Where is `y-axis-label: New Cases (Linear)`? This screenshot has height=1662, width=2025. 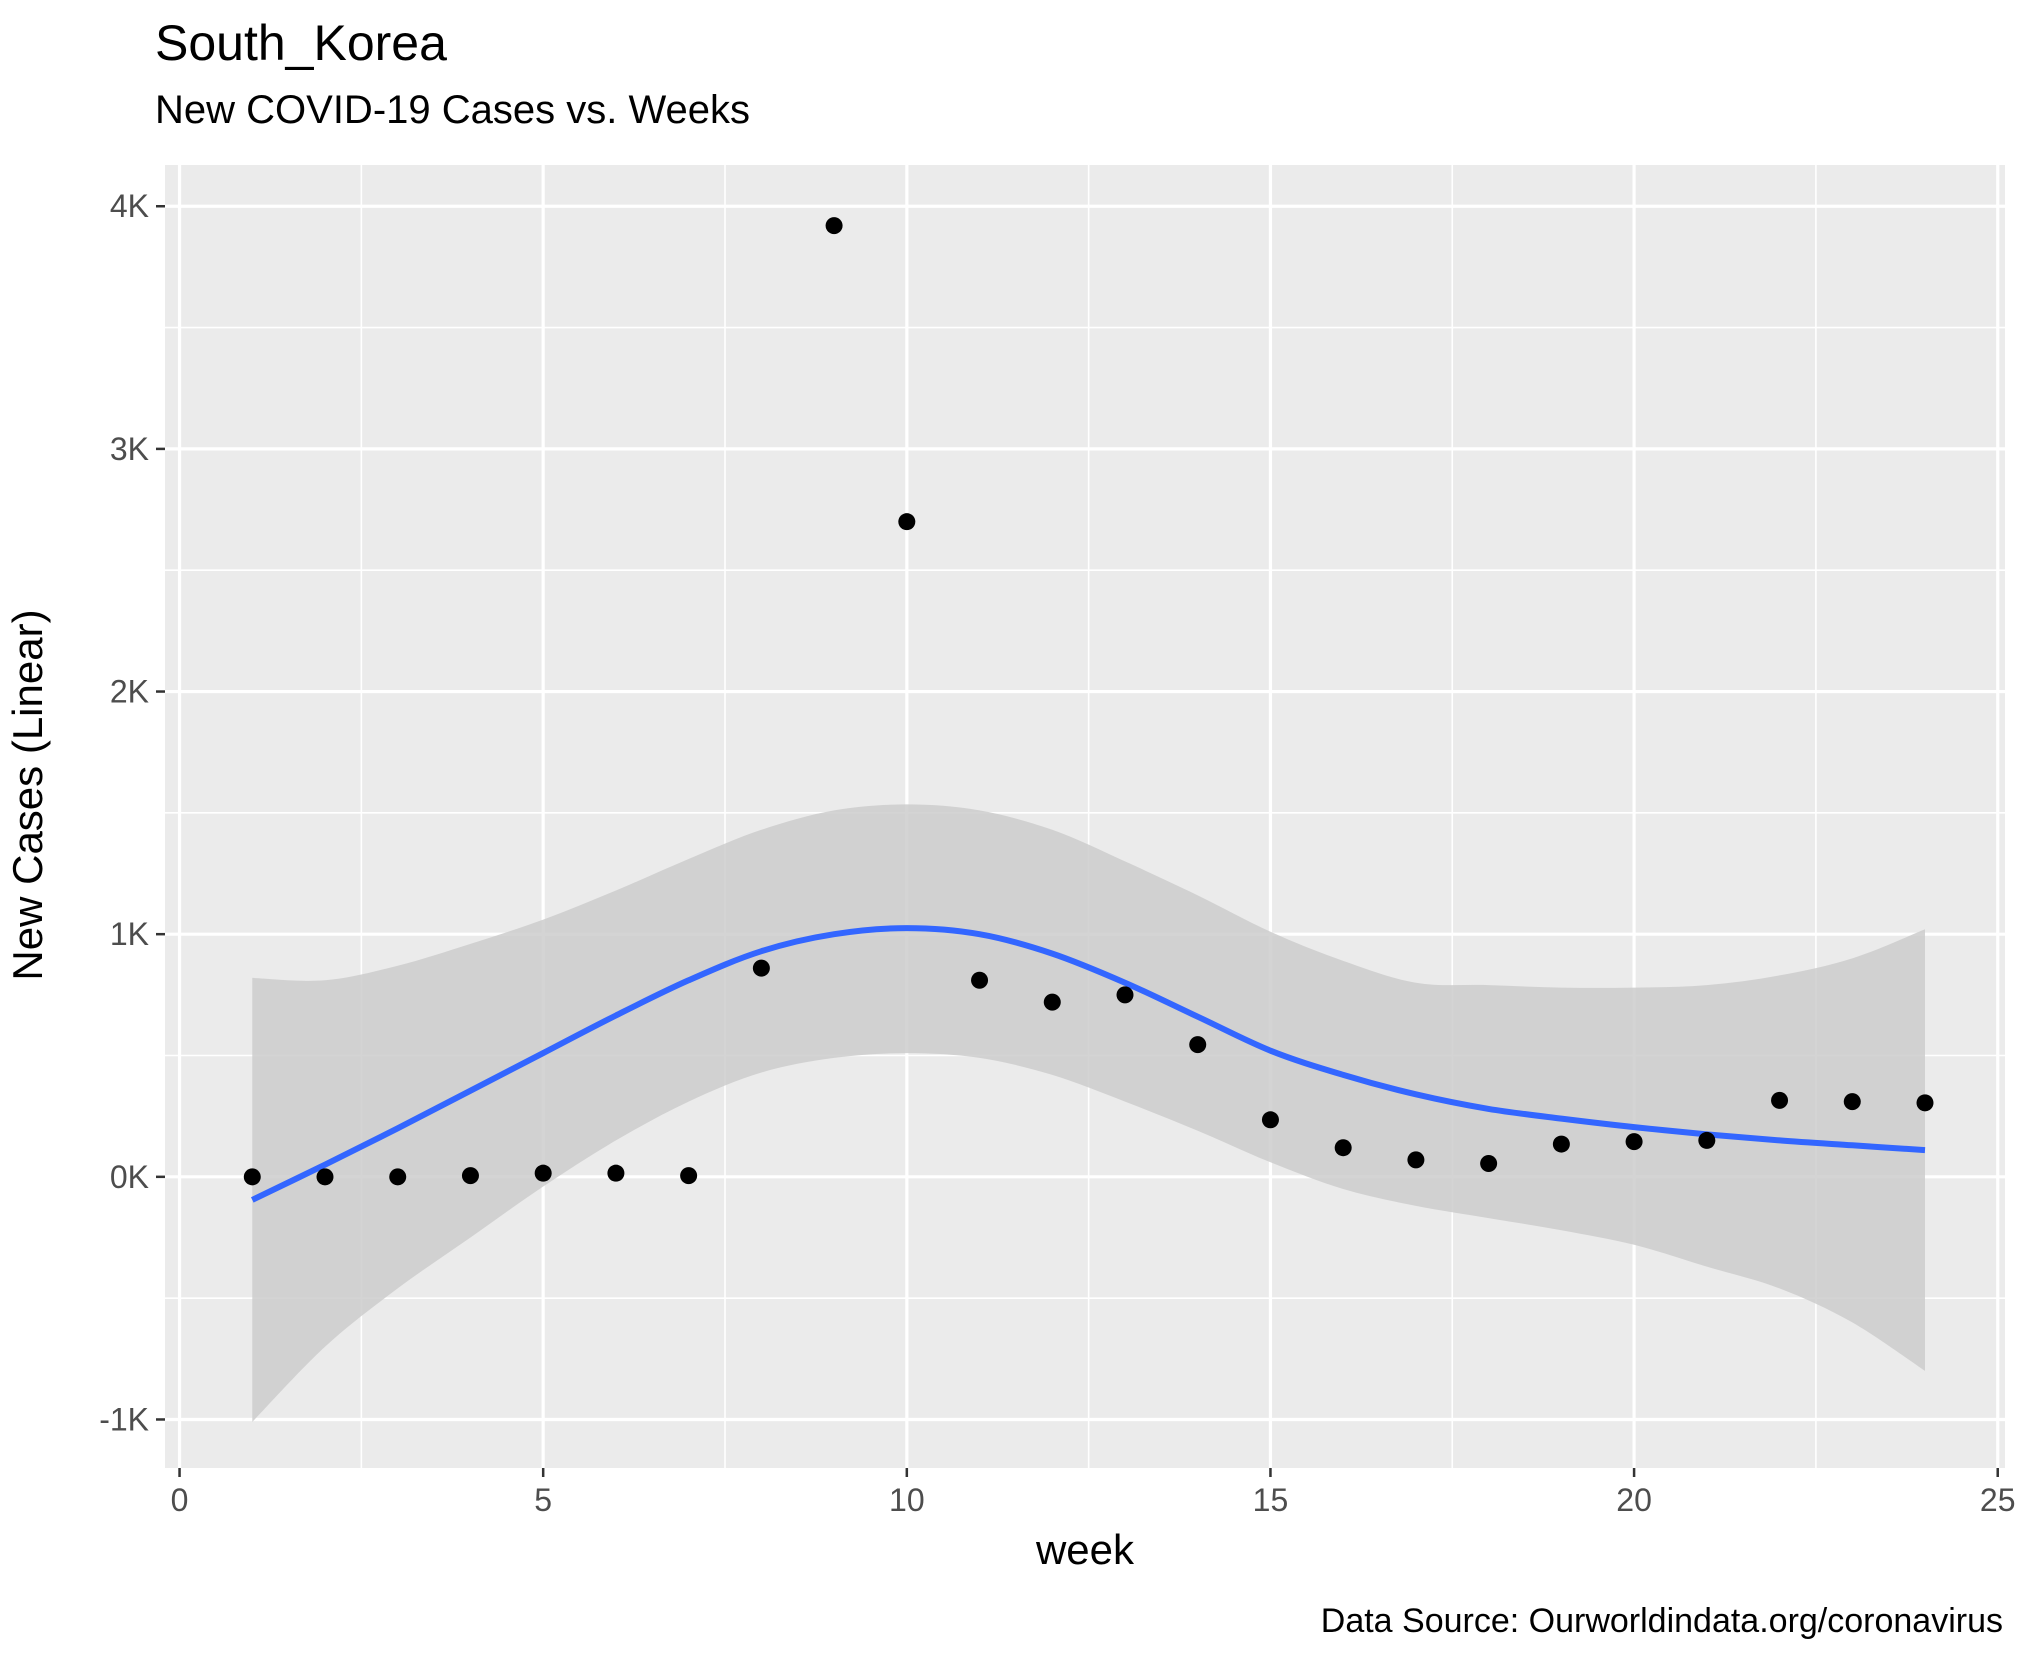 y-axis-label: New Cases (Linear) is located at coordinates (27, 795).